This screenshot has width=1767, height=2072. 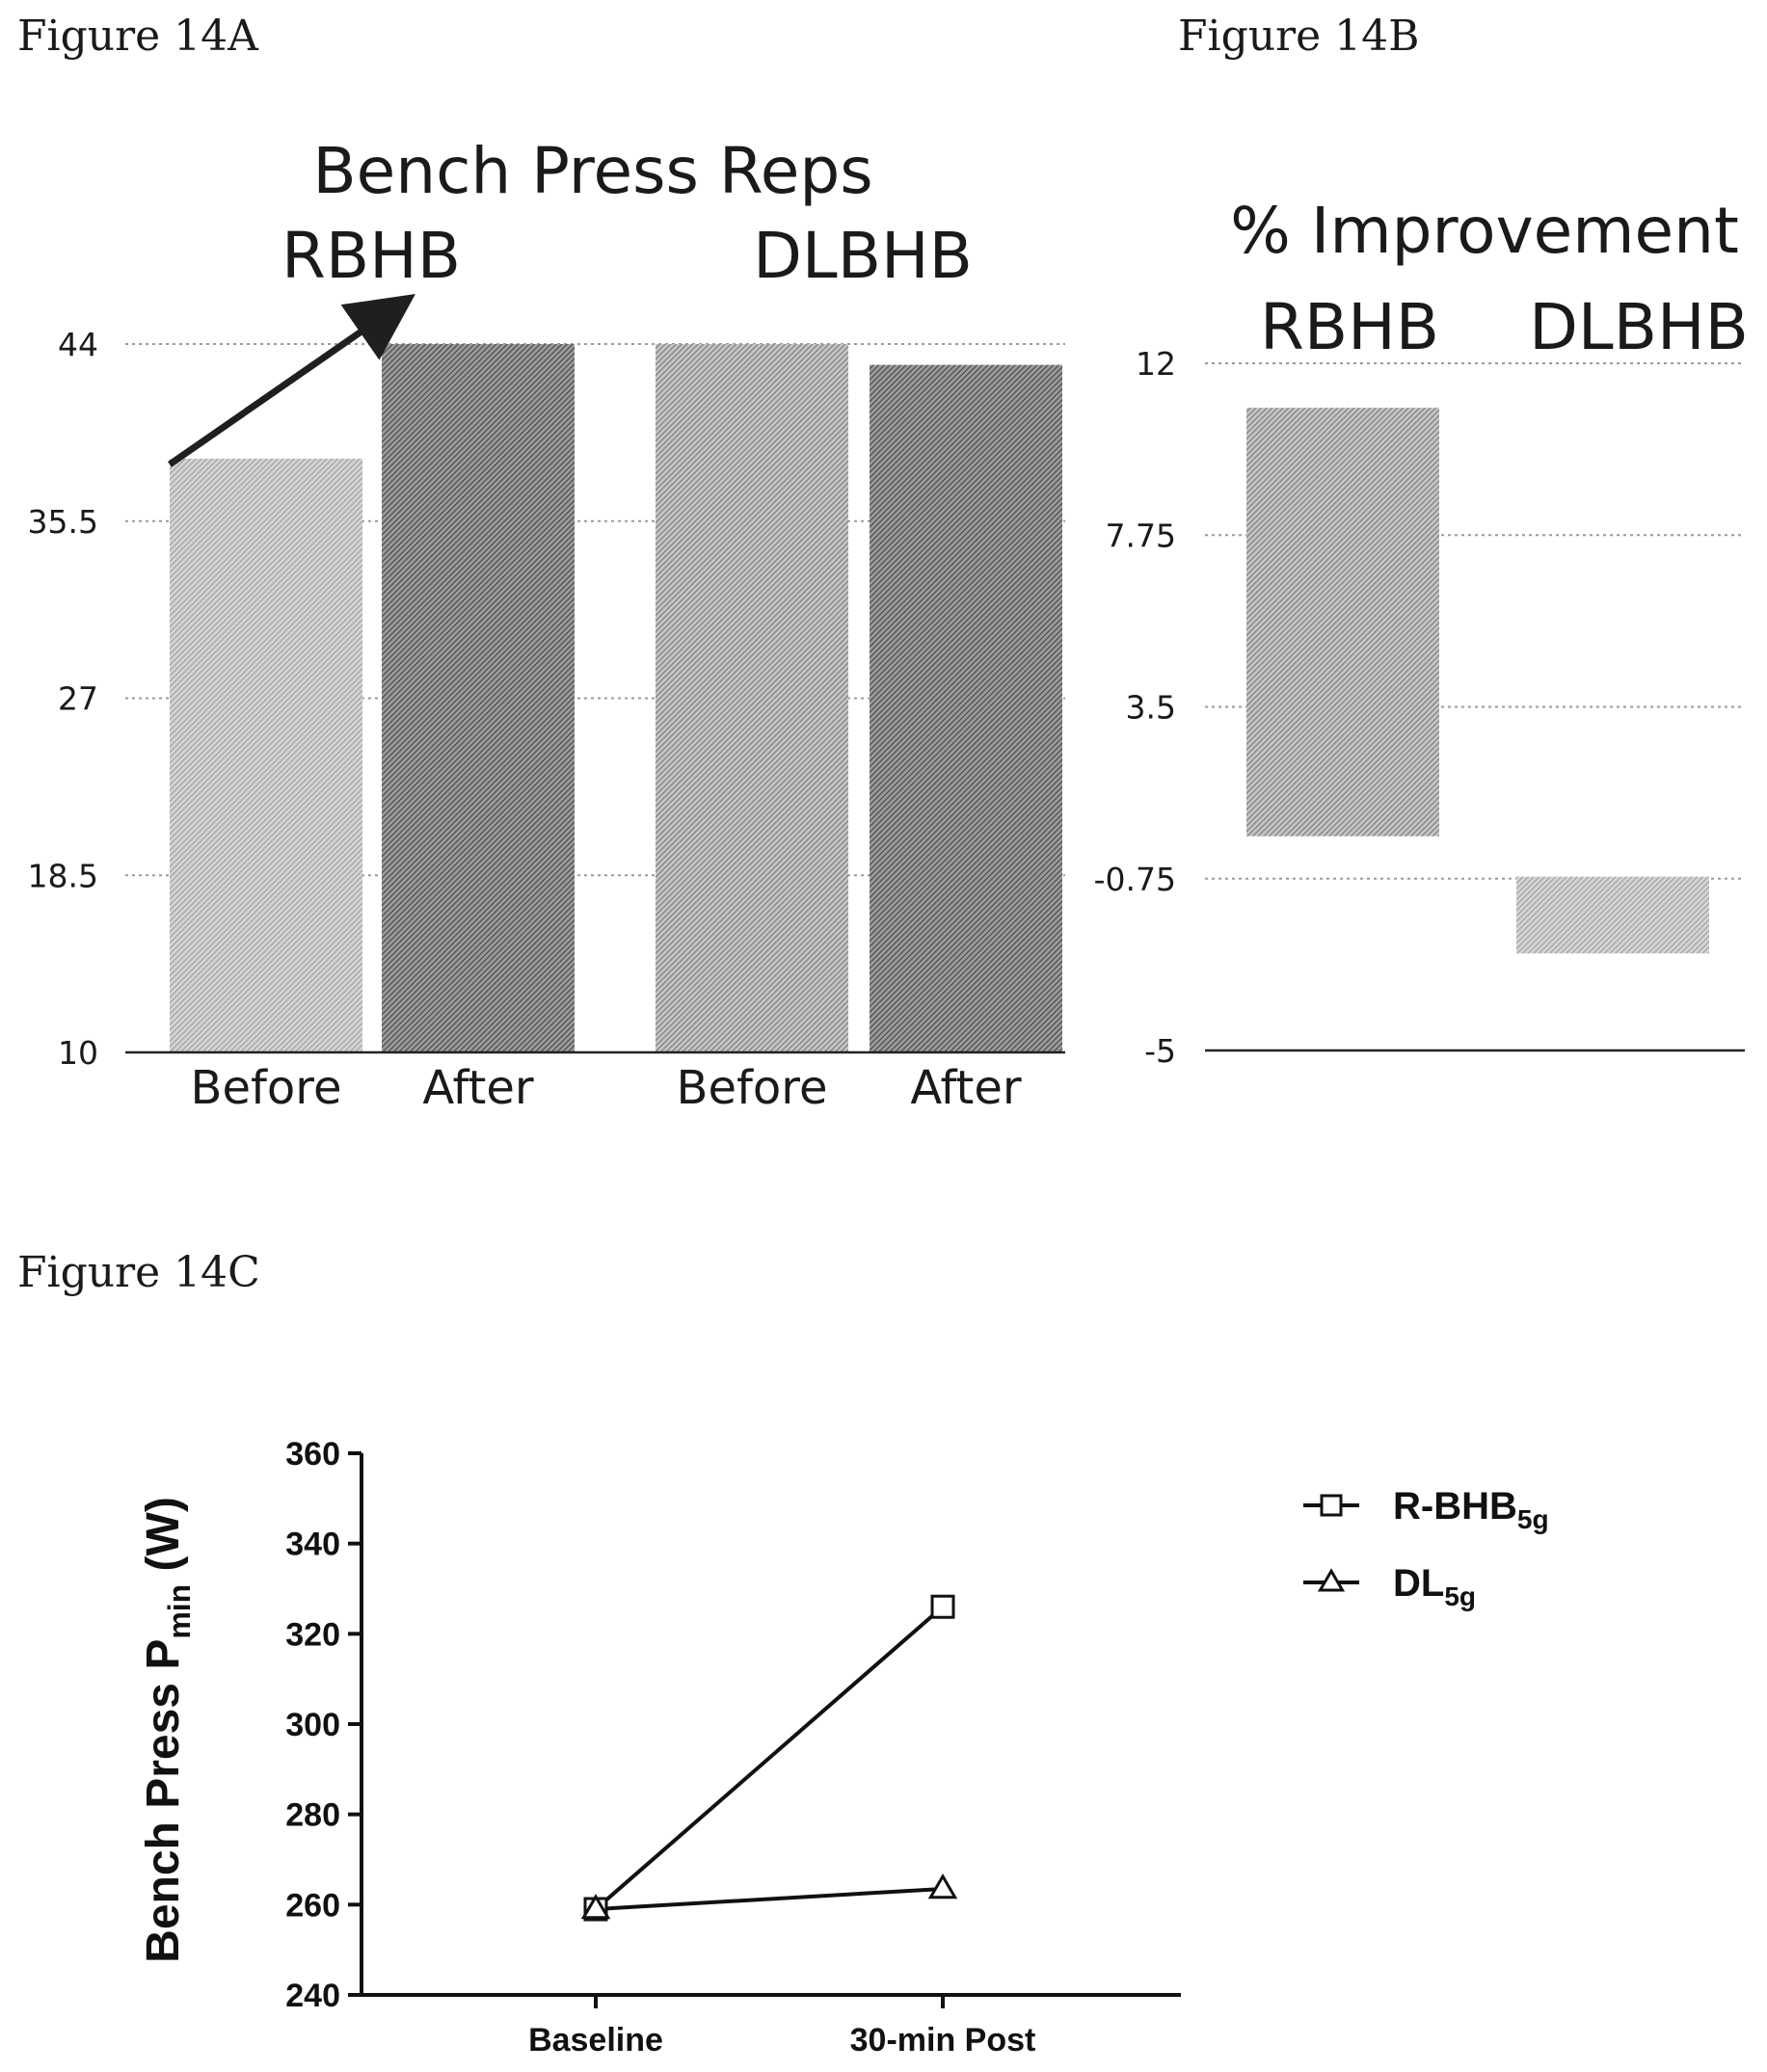 What do you see at coordinates (1349, 327) in the screenshot?
I see `chart-14b-category-label: RBHB` at bounding box center [1349, 327].